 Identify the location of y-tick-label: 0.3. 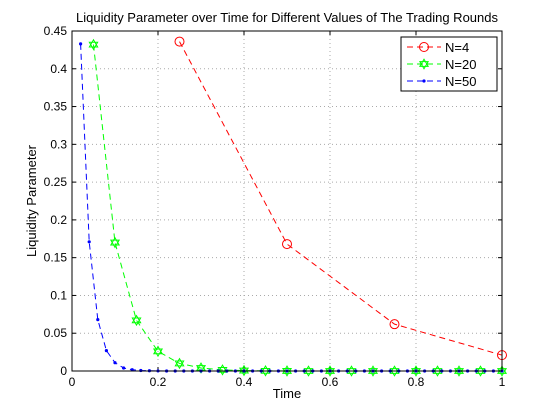
(58, 144).